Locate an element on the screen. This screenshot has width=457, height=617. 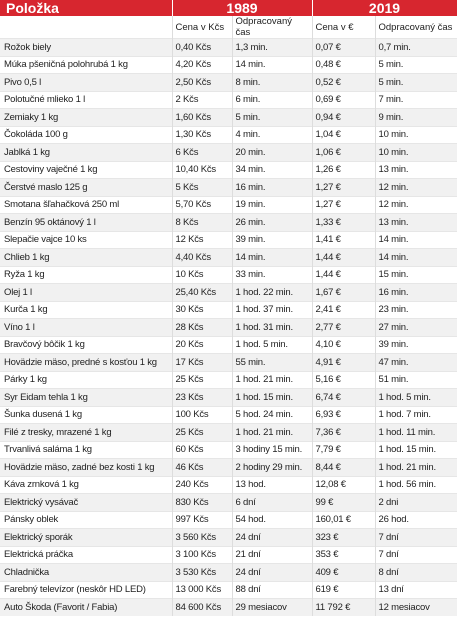
value-cell: 12,08 € is located at coordinates (344, 484).